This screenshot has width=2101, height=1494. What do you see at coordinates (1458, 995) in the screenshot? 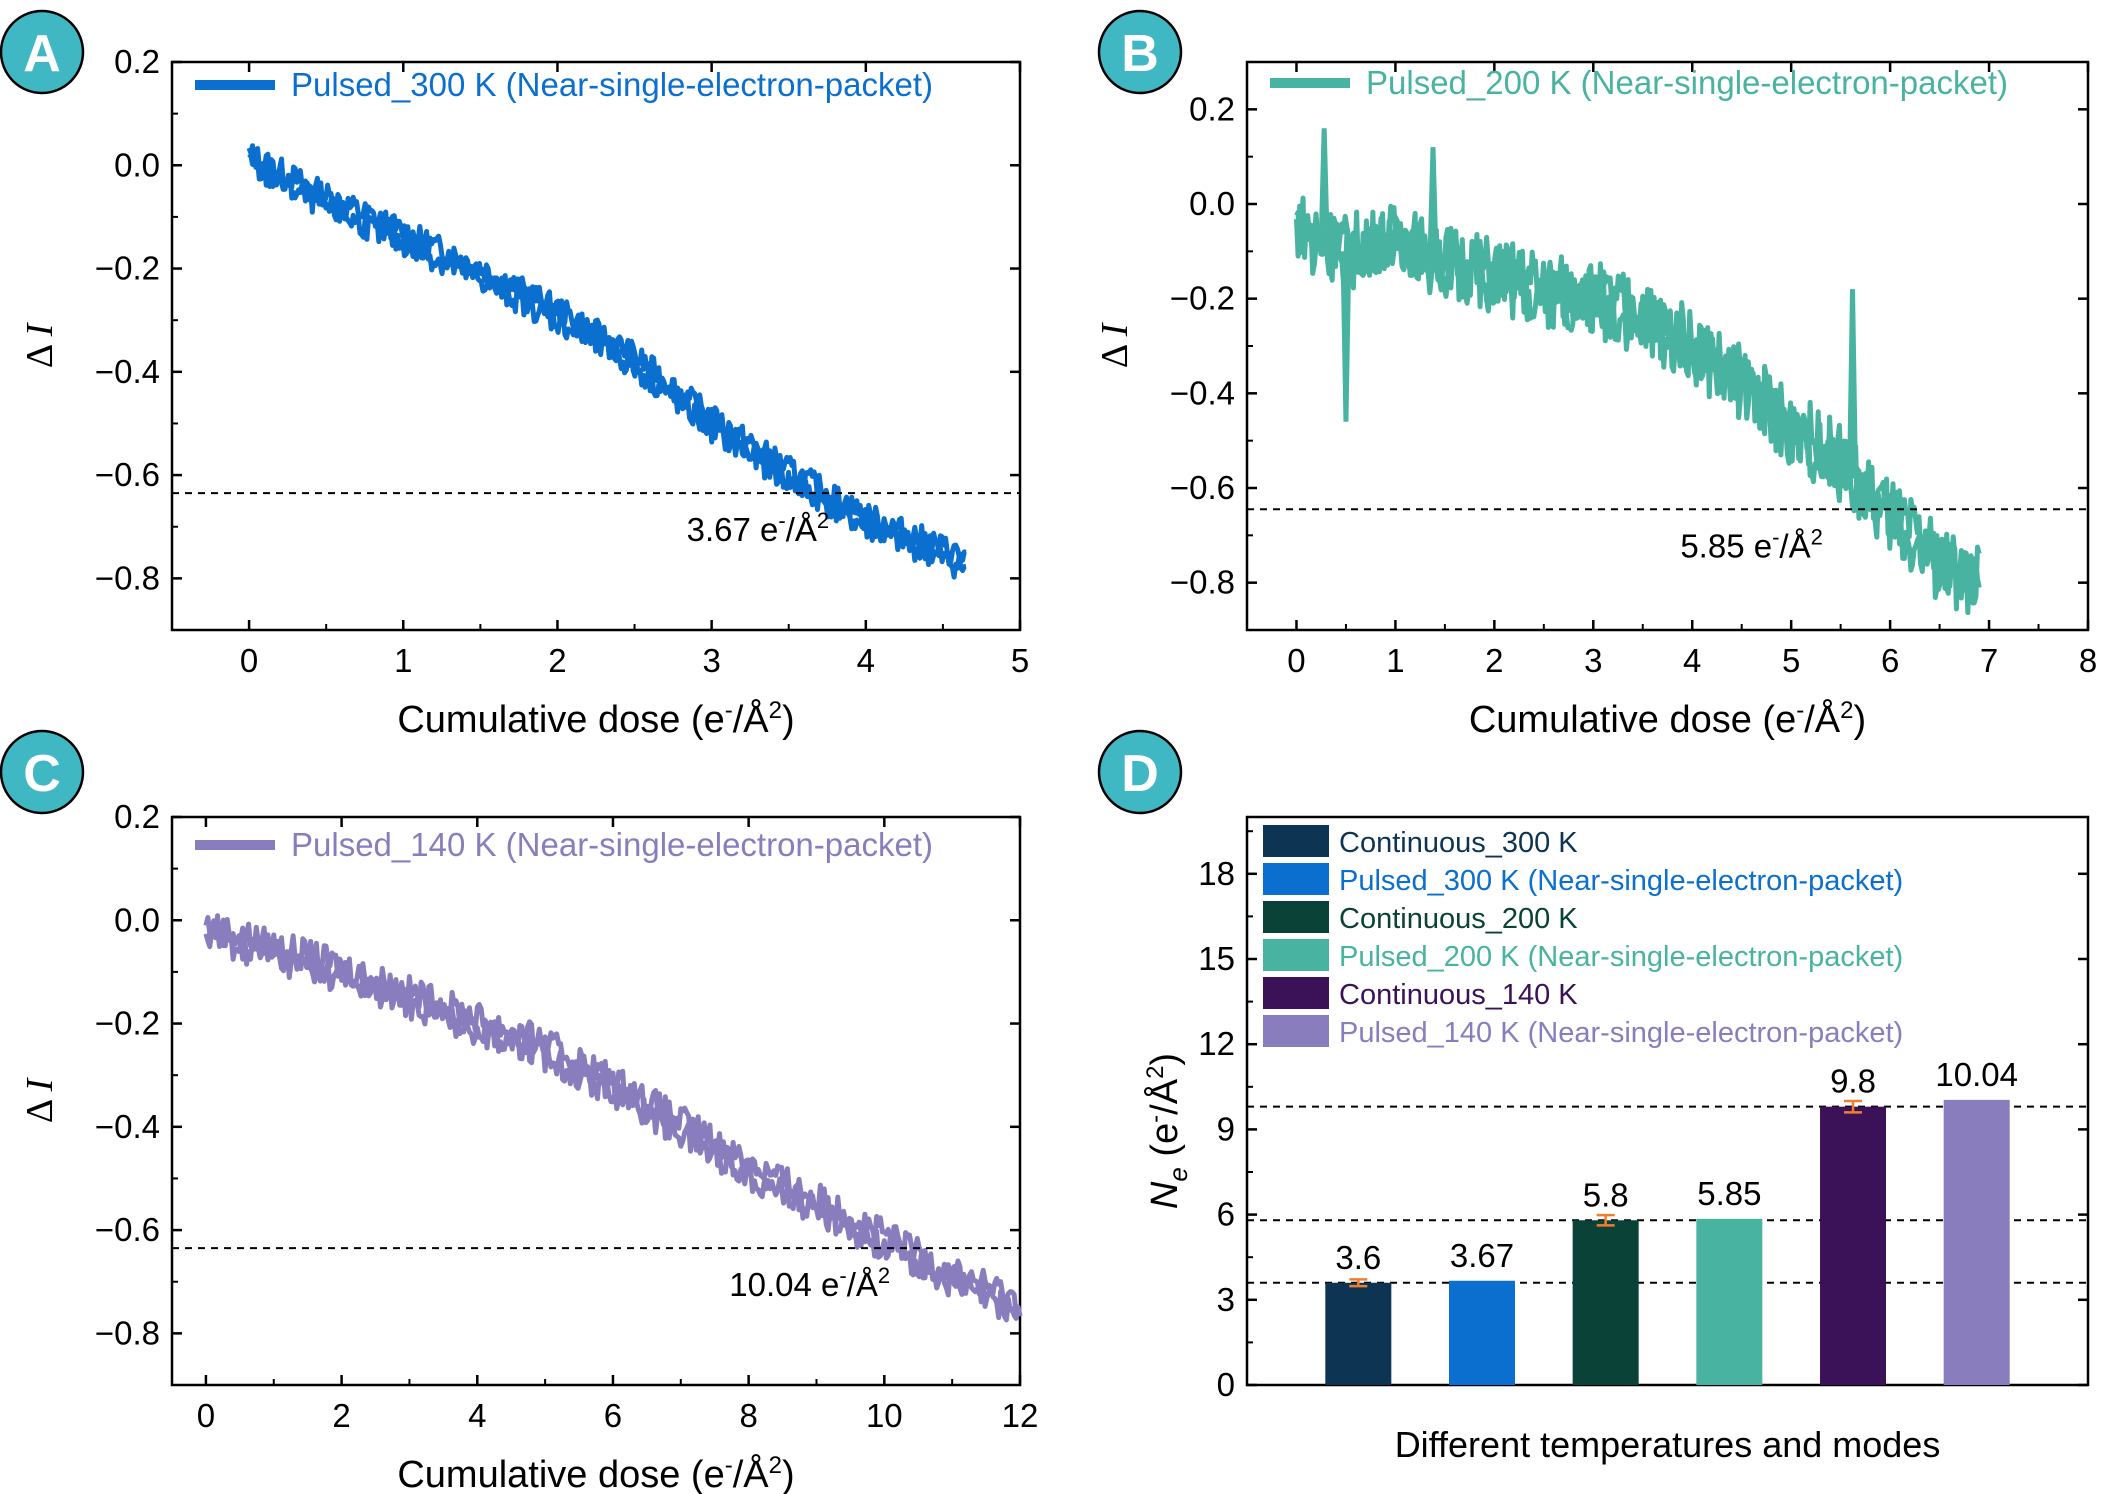
I see `legend-label: Continuous_140 K` at bounding box center [1458, 995].